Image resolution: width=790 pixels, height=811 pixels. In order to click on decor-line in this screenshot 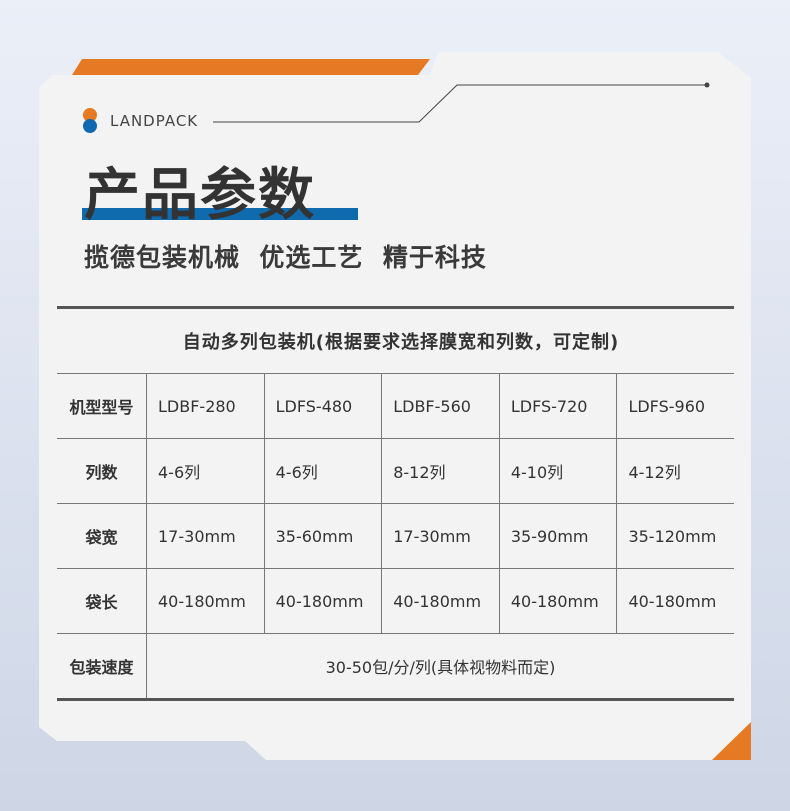, I will do `click(460, 103)`.